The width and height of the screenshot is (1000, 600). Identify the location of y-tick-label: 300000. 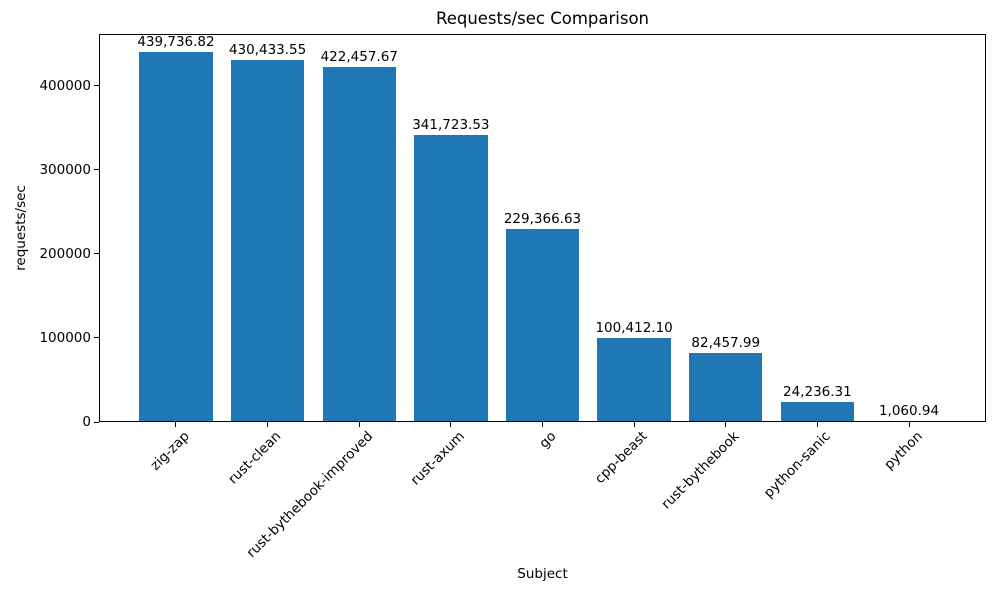
(65, 169).